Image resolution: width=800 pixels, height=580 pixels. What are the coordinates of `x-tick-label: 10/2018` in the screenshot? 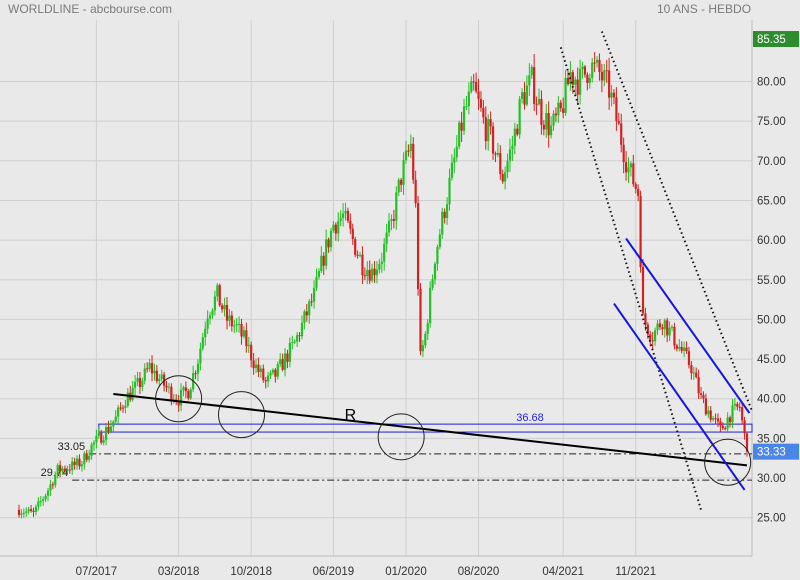 It's located at (251, 572).